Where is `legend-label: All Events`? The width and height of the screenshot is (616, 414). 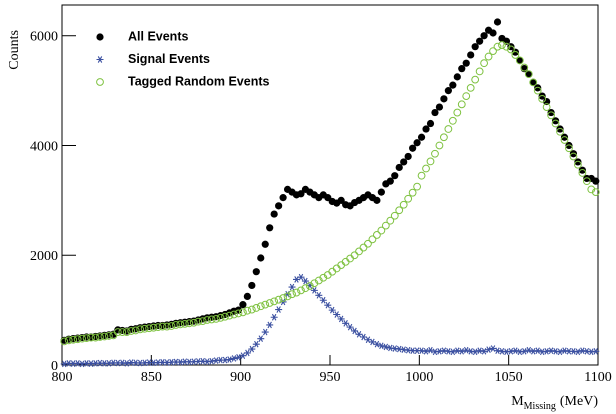
legend-label: All Events is located at coordinates (158, 36).